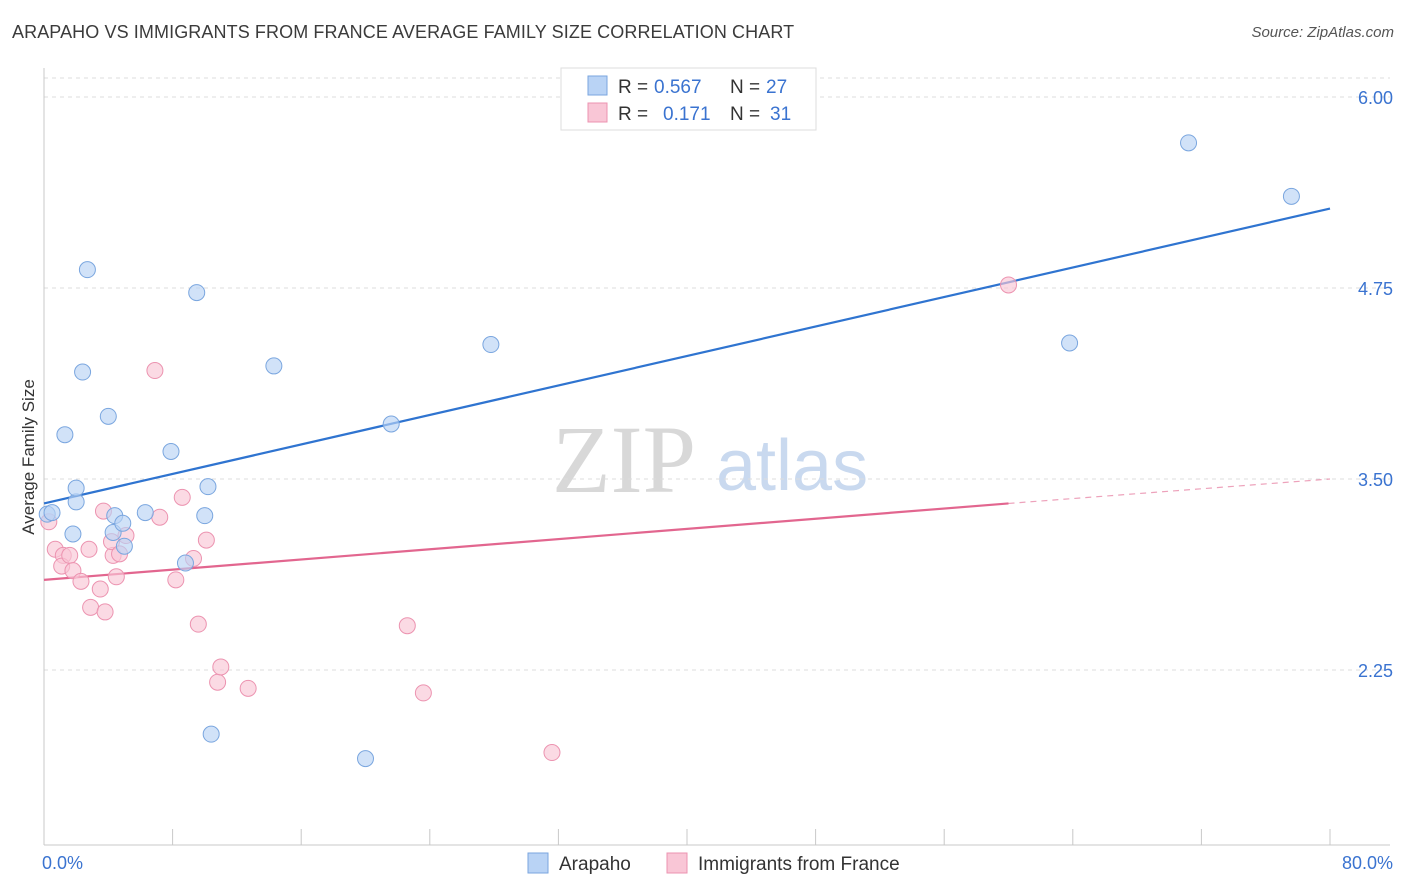 This screenshot has height=892, width=1406. I want to click on legend-series-france: Immigrants from France, so click(799, 864).